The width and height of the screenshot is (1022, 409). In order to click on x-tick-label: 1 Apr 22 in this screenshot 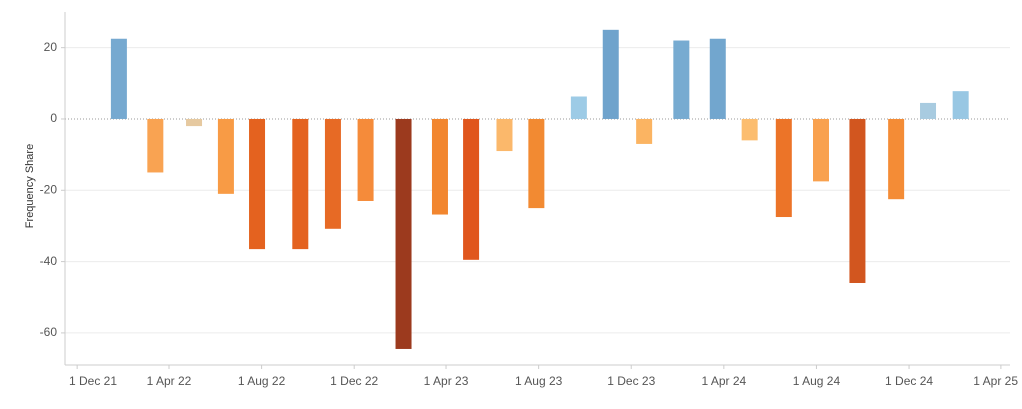, I will do `click(169, 381)`.